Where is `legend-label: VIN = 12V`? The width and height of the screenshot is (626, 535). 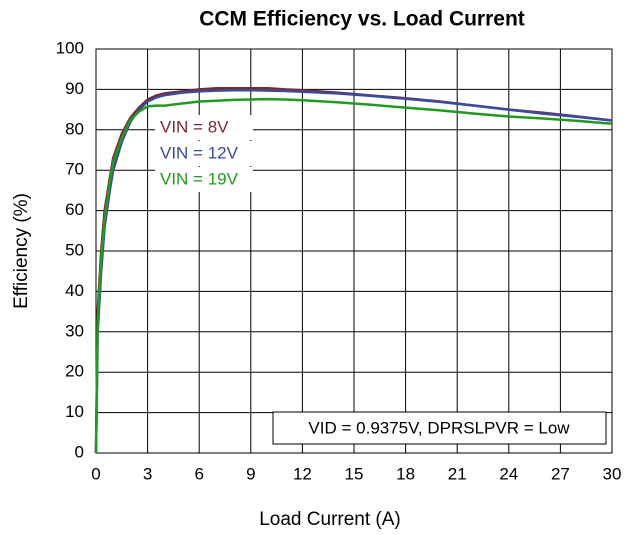 legend-label: VIN = 12V is located at coordinates (199, 152).